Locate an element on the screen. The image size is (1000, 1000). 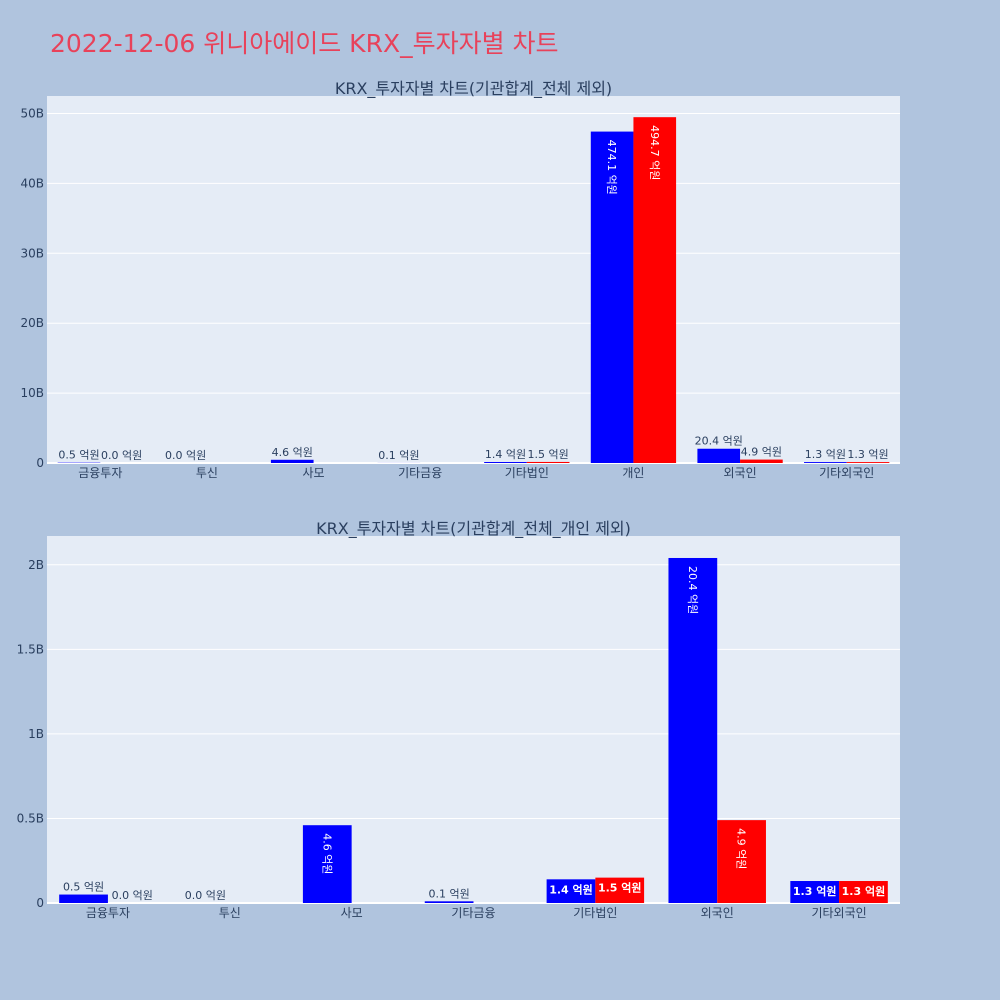
y-tick-label: 50B is located at coordinates (32, 113).